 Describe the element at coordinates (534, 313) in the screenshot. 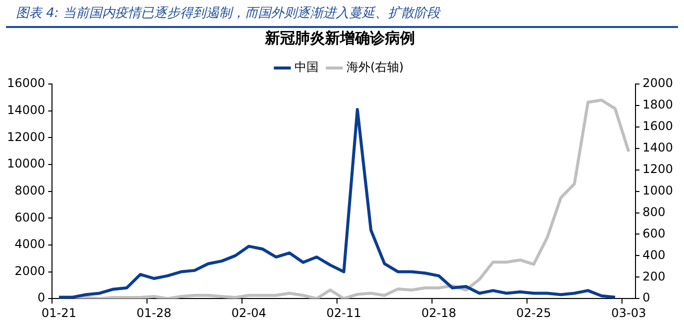

I see `x-tick-label: 02-25` at that location.